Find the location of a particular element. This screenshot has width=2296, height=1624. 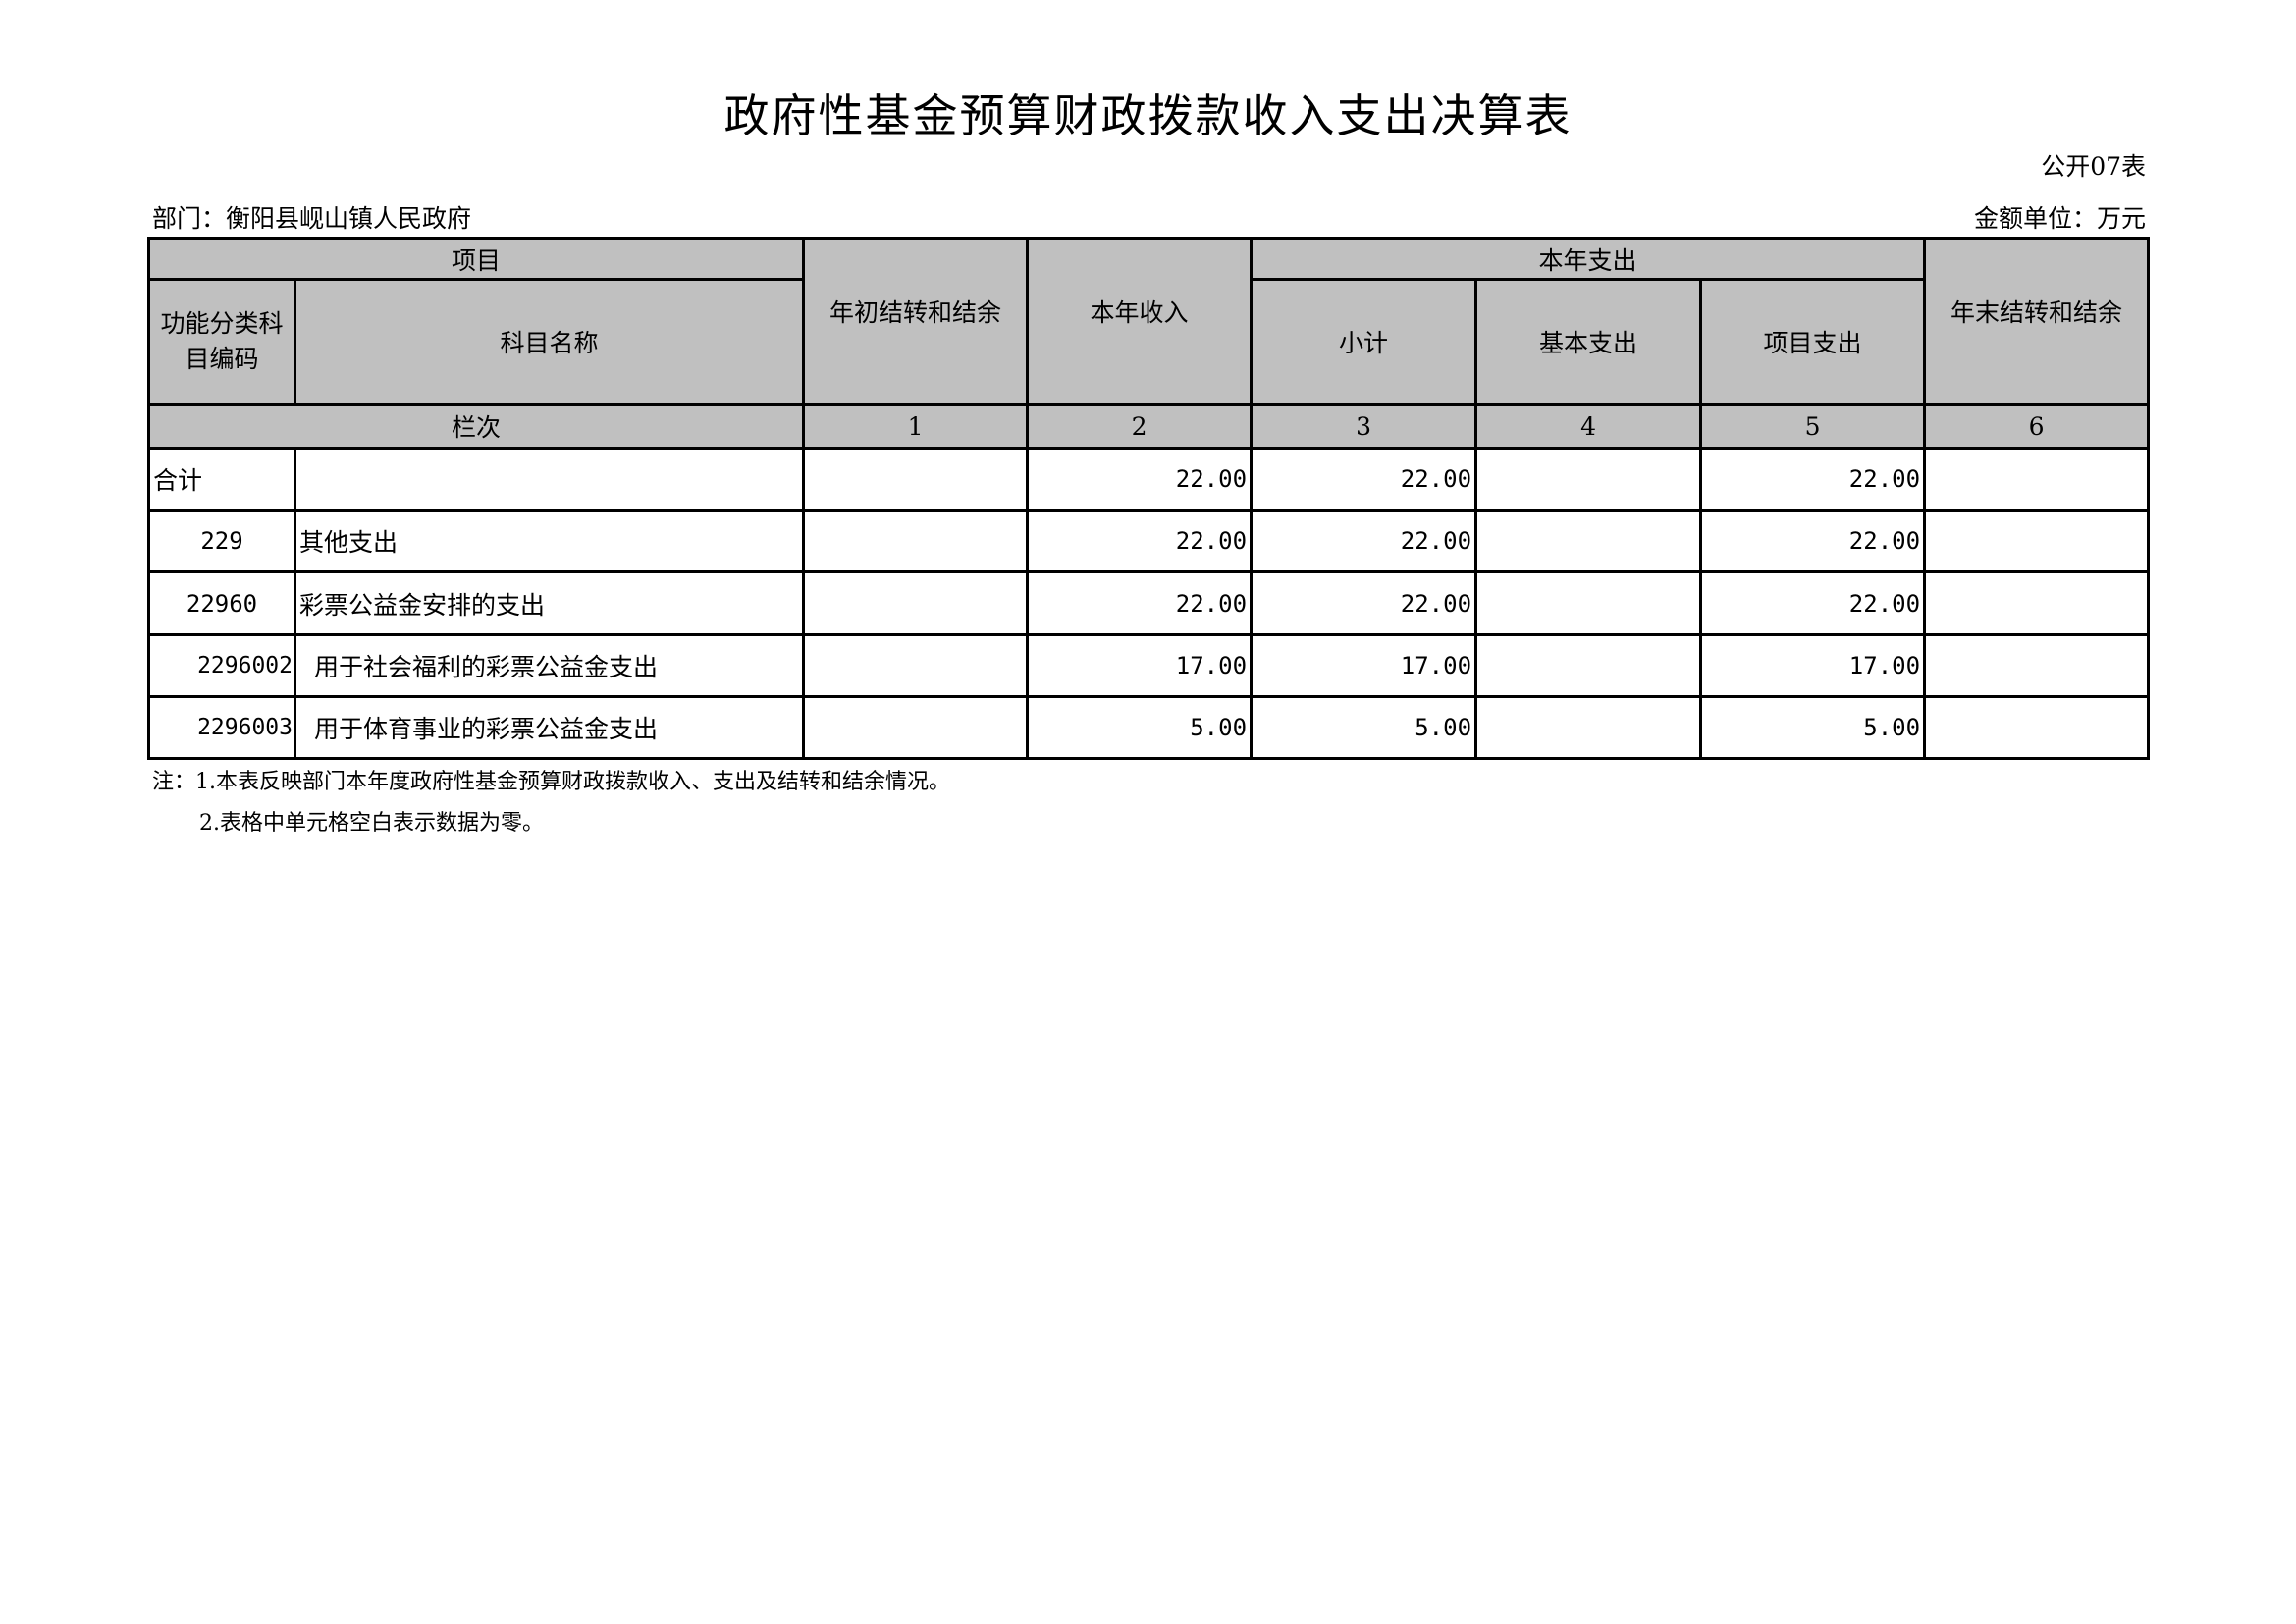

header-subject-name: 科目名称 is located at coordinates (549, 342).